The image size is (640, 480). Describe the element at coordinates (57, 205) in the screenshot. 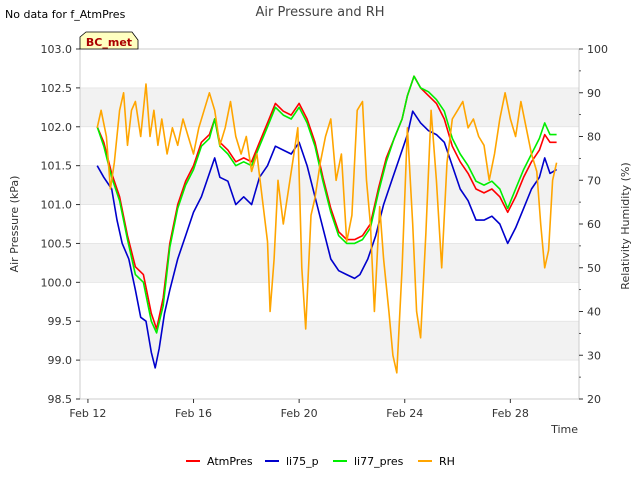

I see `y-tick-label: 101.0` at that location.